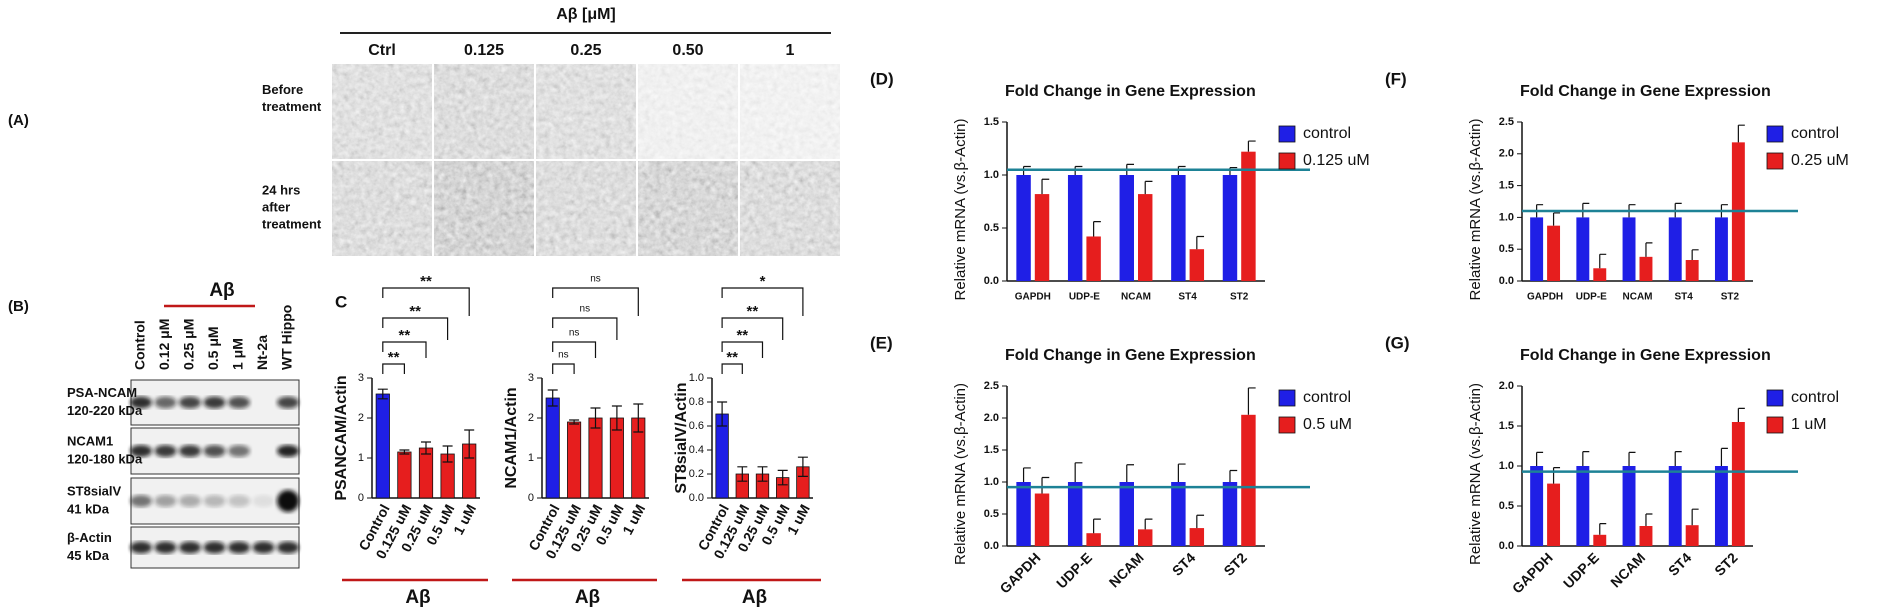 Image resolution: width=1902 pixels, height=612 pixels. Describe the element at coordinates (511, 437) in the screenshot. I see `y-axis-label: NCAM1/Actin` at that location.